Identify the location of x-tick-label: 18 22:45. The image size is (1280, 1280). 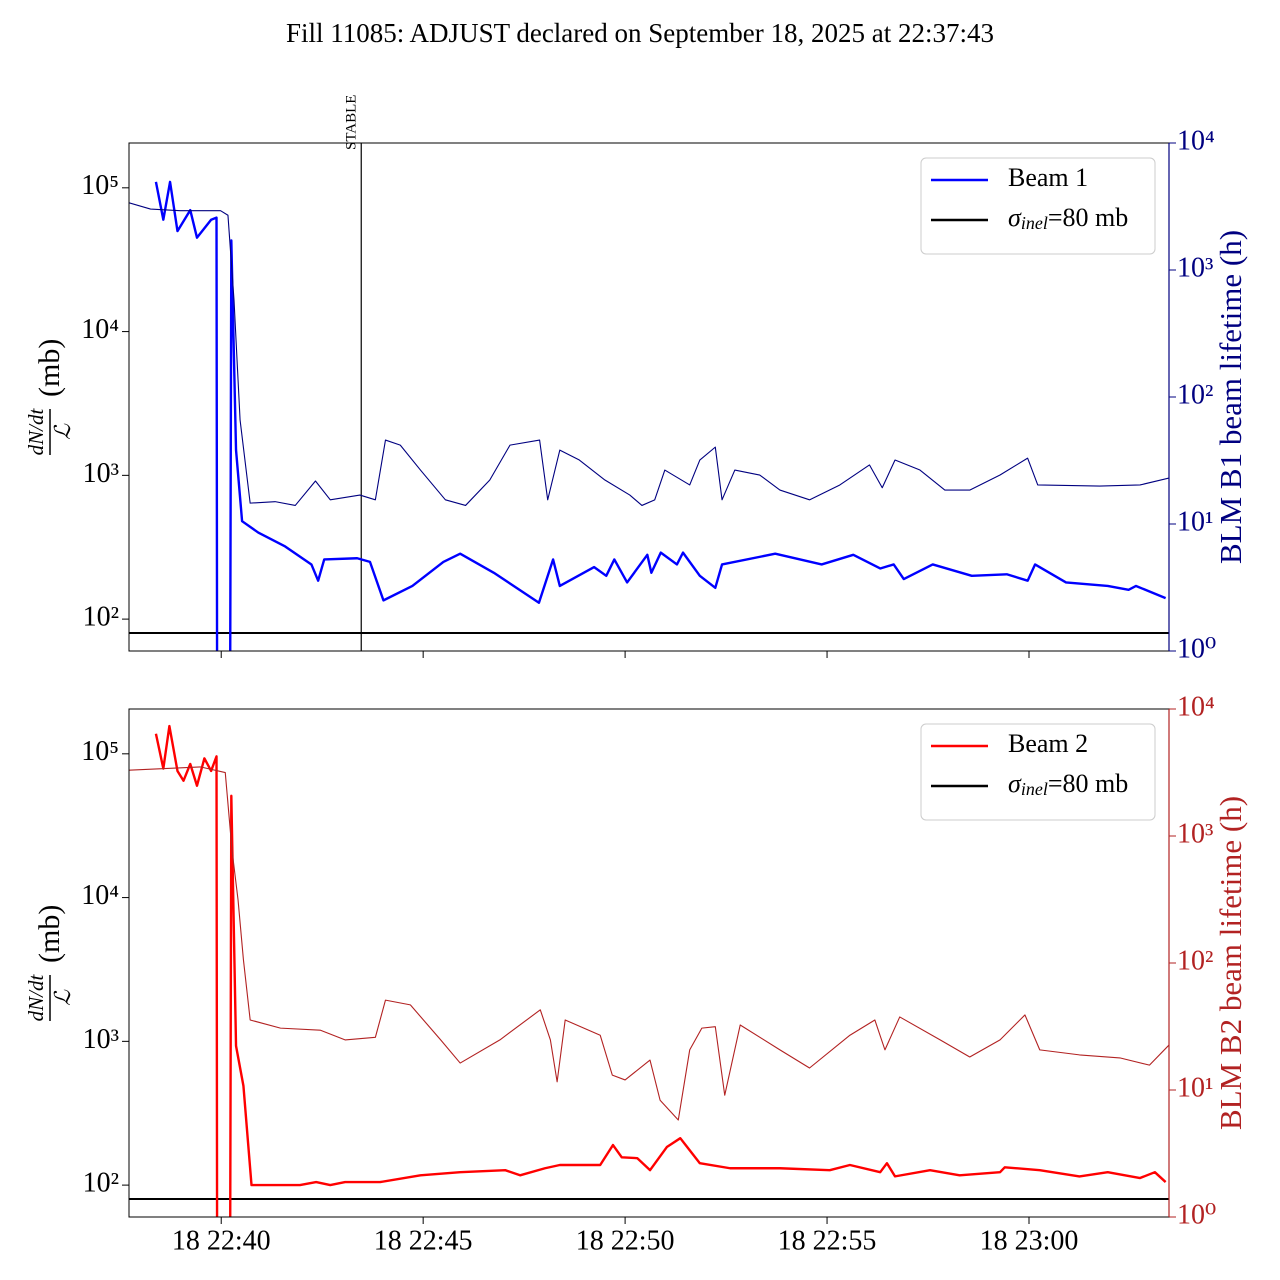
(423, 1240).